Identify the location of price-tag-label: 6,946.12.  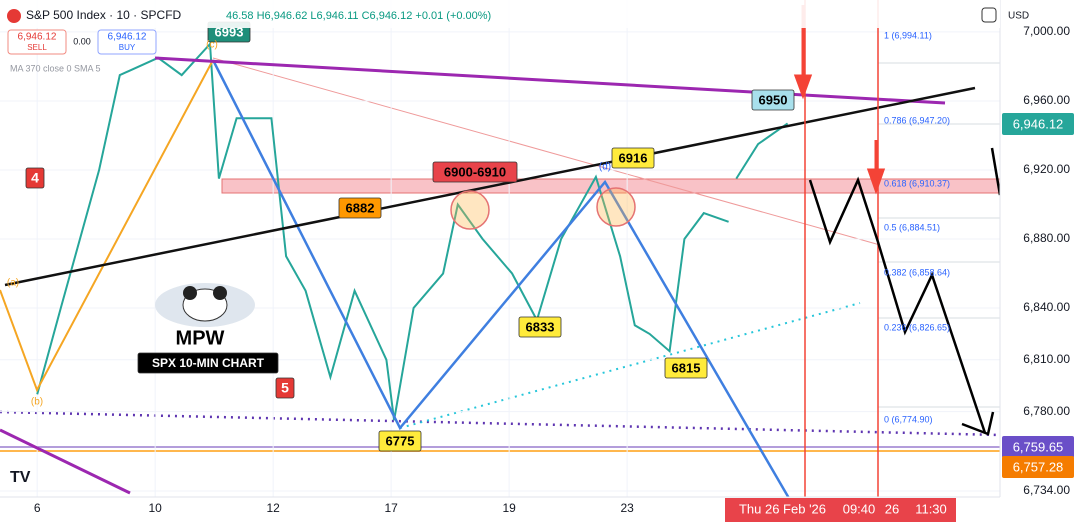
(1038, 123).